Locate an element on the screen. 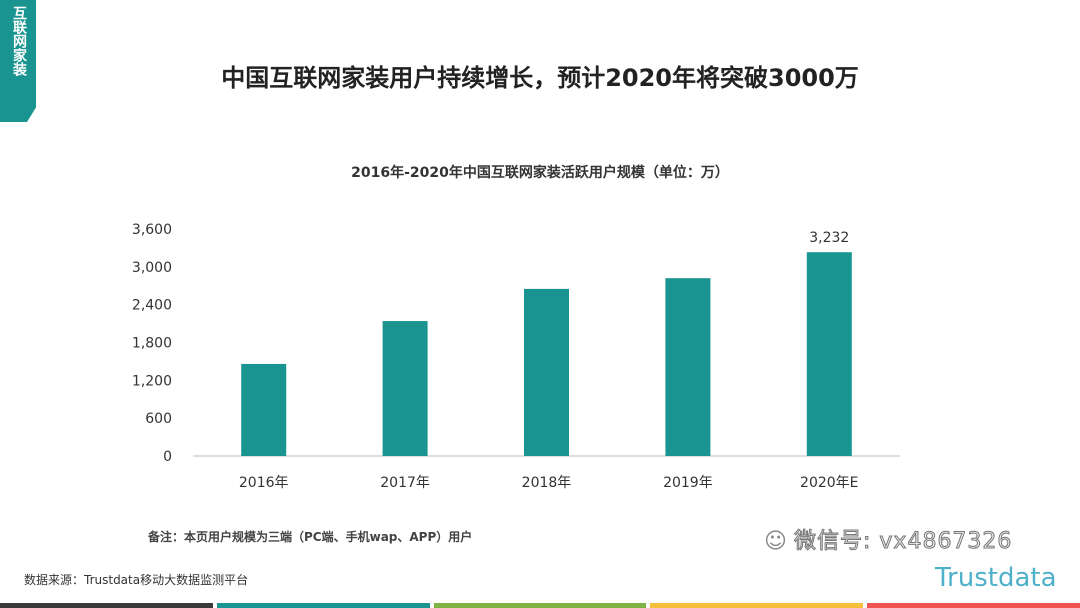  chart-title: 2016年-2020年中国互联网家装活跃用户规模（单位：万） is located at coordinates (540, 173).